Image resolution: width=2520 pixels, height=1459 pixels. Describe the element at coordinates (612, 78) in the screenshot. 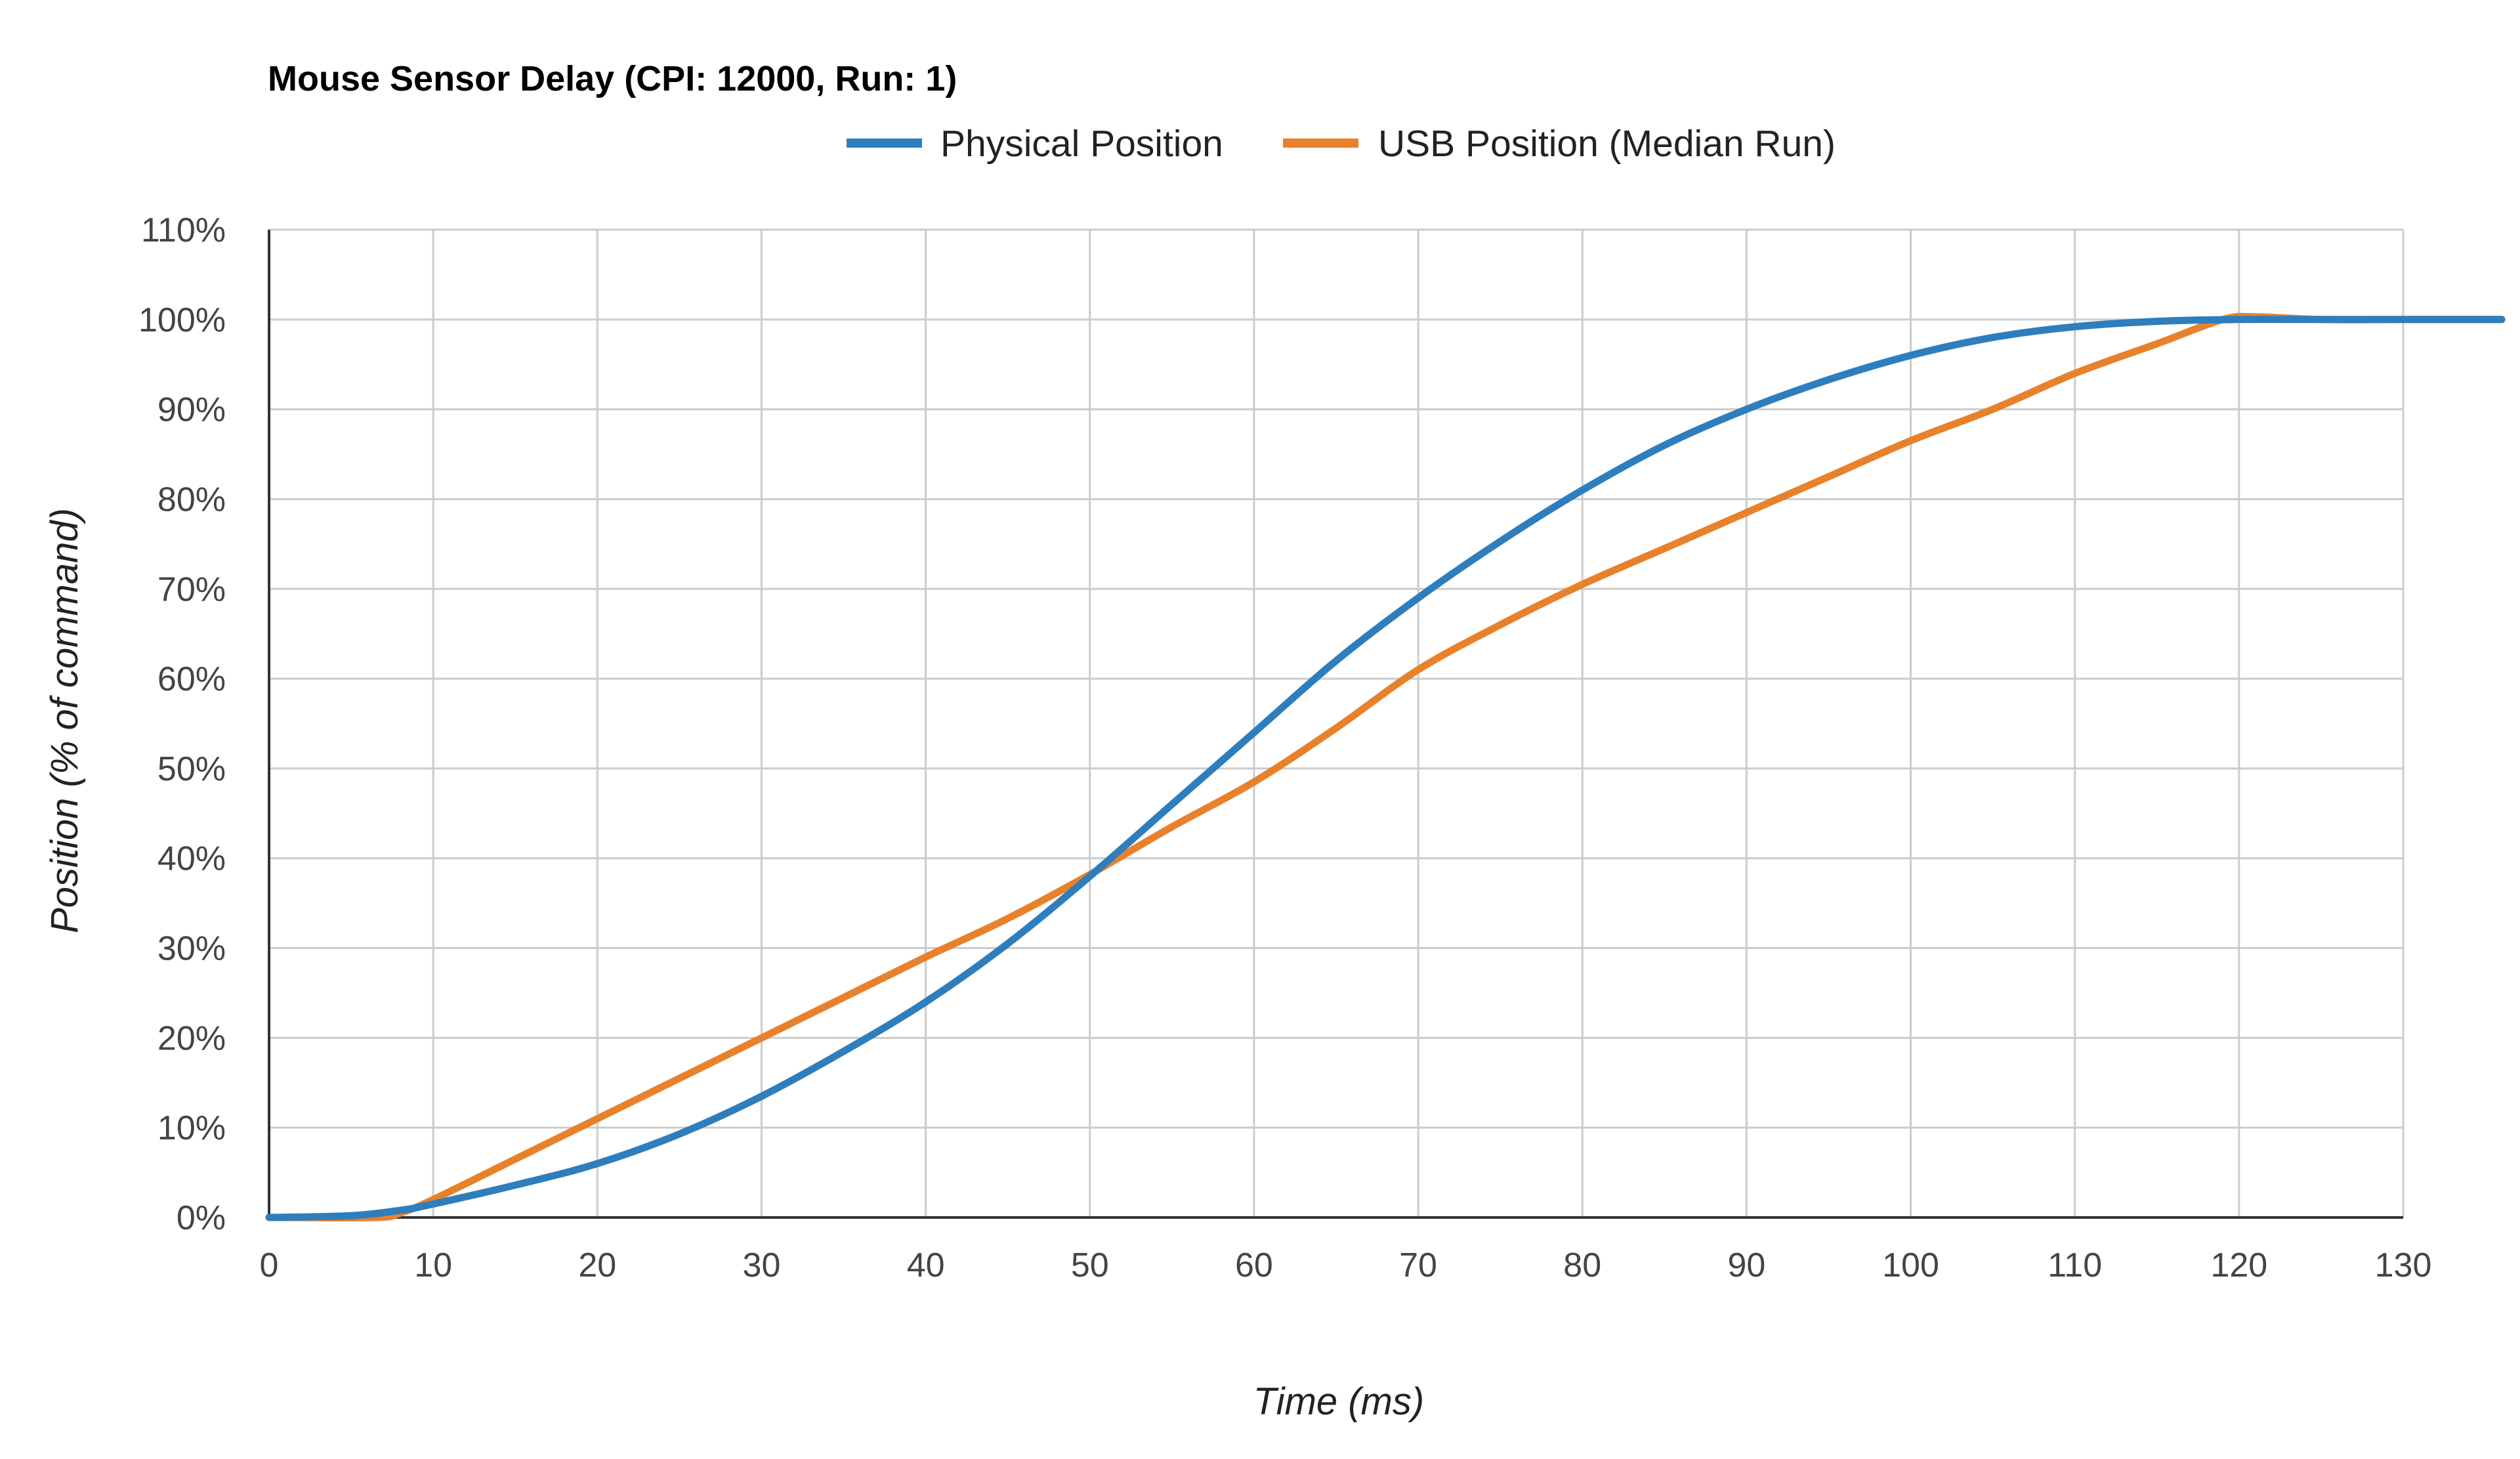

I see `chart-title: Mouse Sensor Delay (CPI: 12000, Run: 1)` at that location.